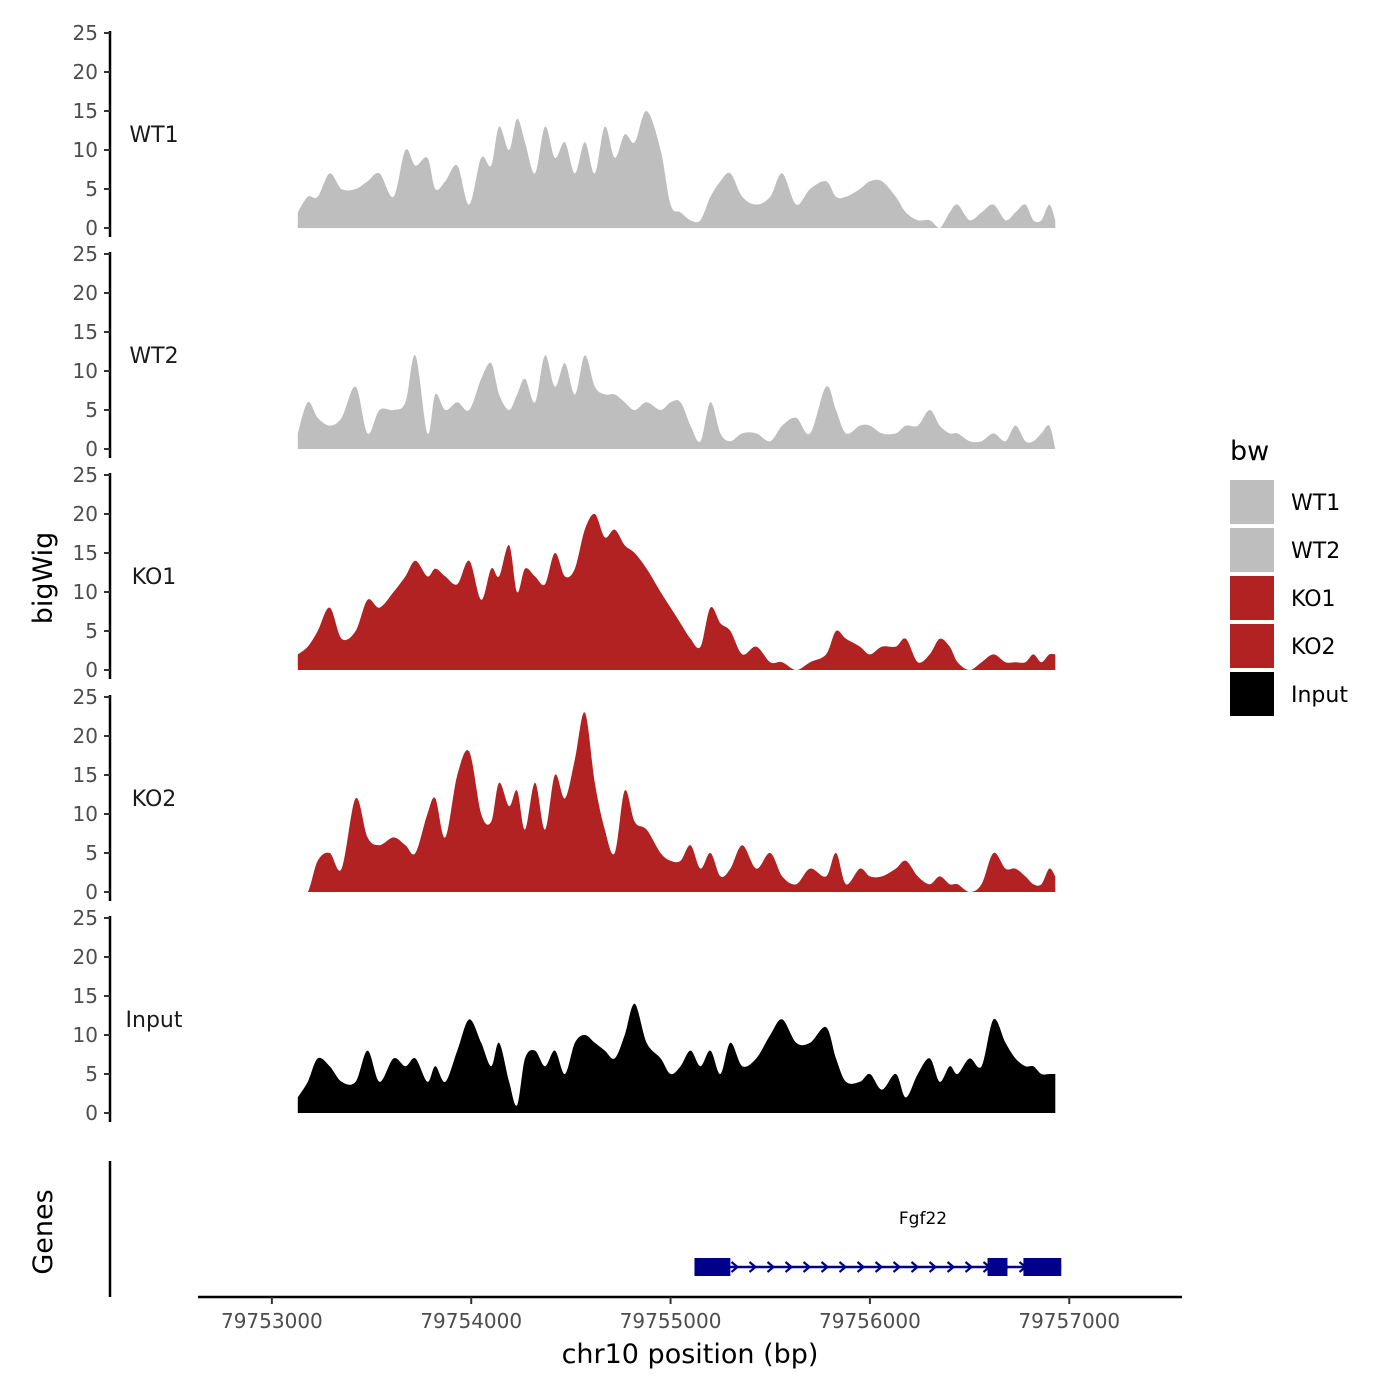 This screenshot has height=1400, width=1400. Describe the element at coordinates (1285, 502) in the screenshot. I see `legend-item-wt1: WT1` at that location.